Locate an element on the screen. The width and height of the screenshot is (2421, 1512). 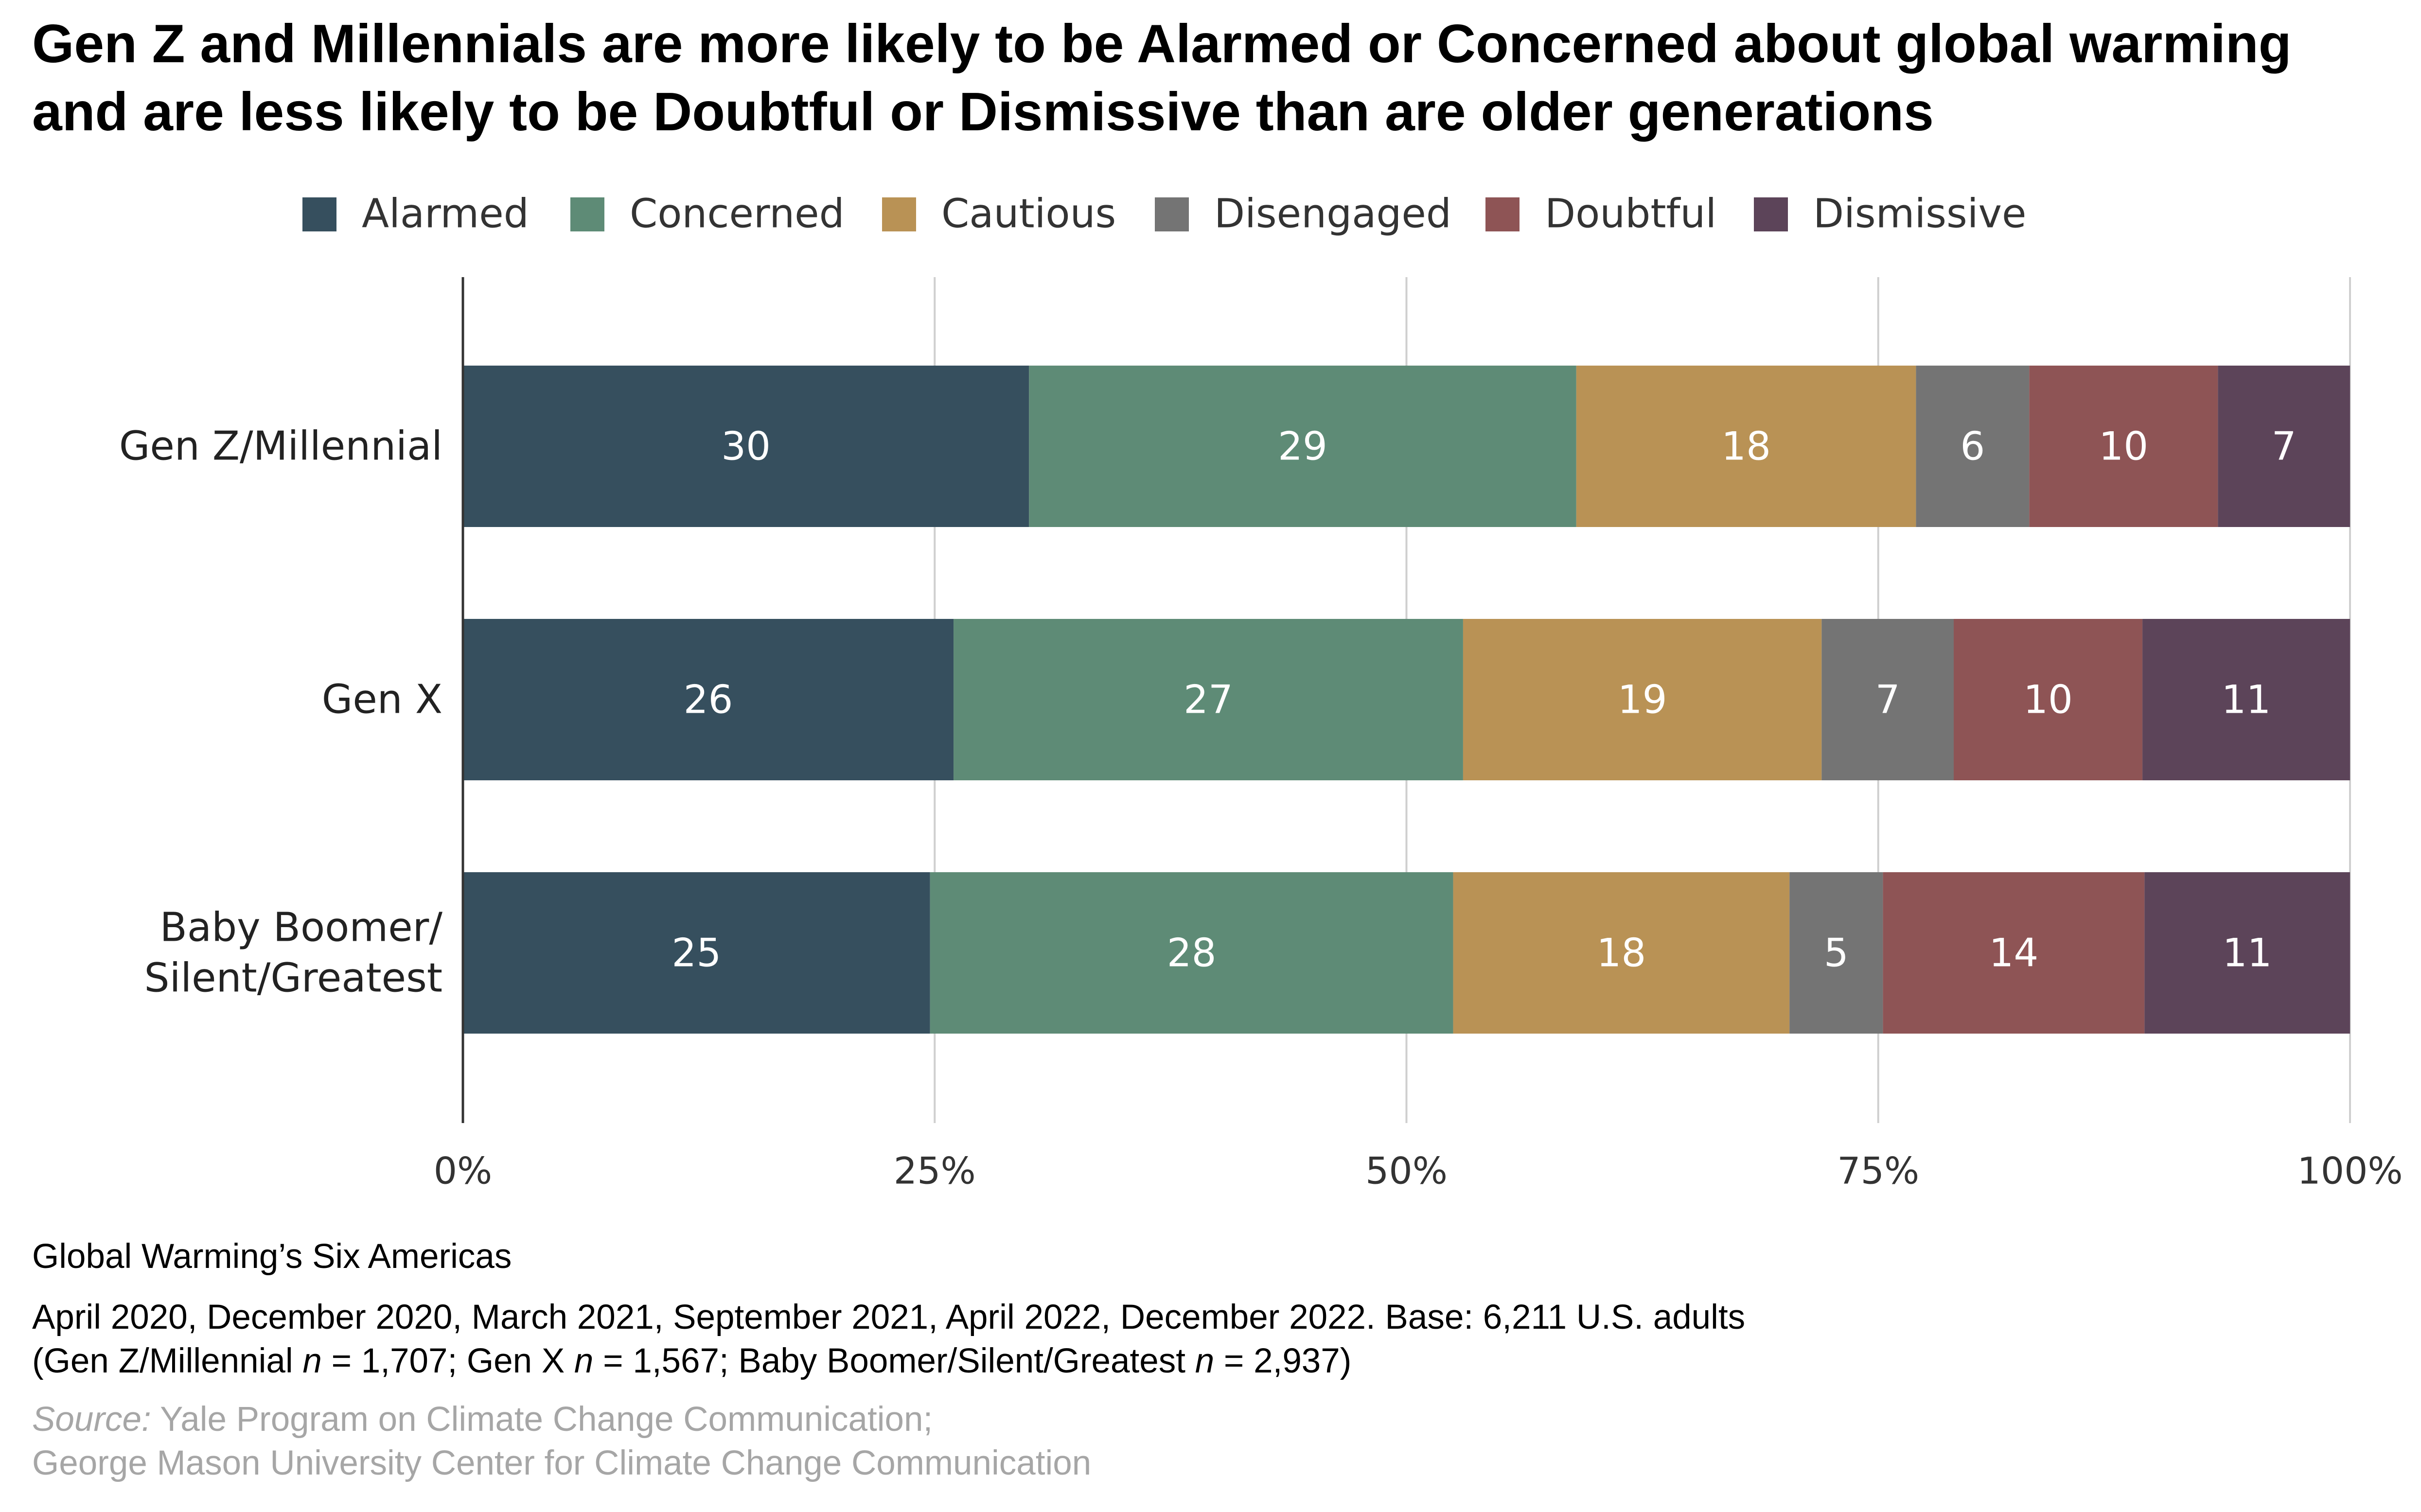
data-label: 28 is located at coordinates (1192, 953).